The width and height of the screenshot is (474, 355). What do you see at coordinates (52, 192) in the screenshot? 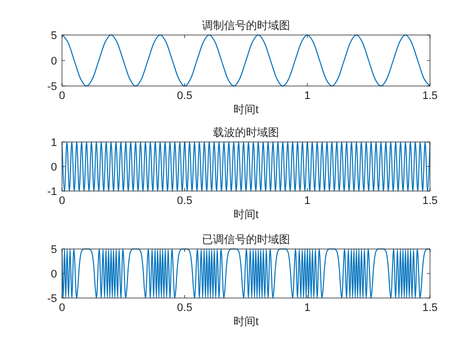
I see `y-tick-label: -1` at bounding box center [52, 192].